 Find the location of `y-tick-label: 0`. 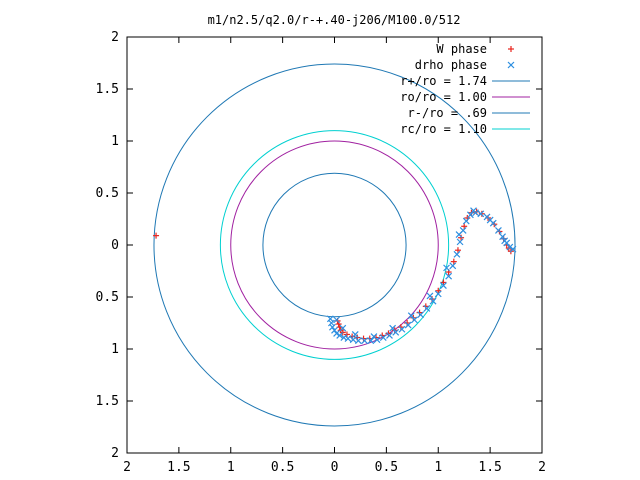

y-tick-label: 0 is located at coordinates (115, 245).